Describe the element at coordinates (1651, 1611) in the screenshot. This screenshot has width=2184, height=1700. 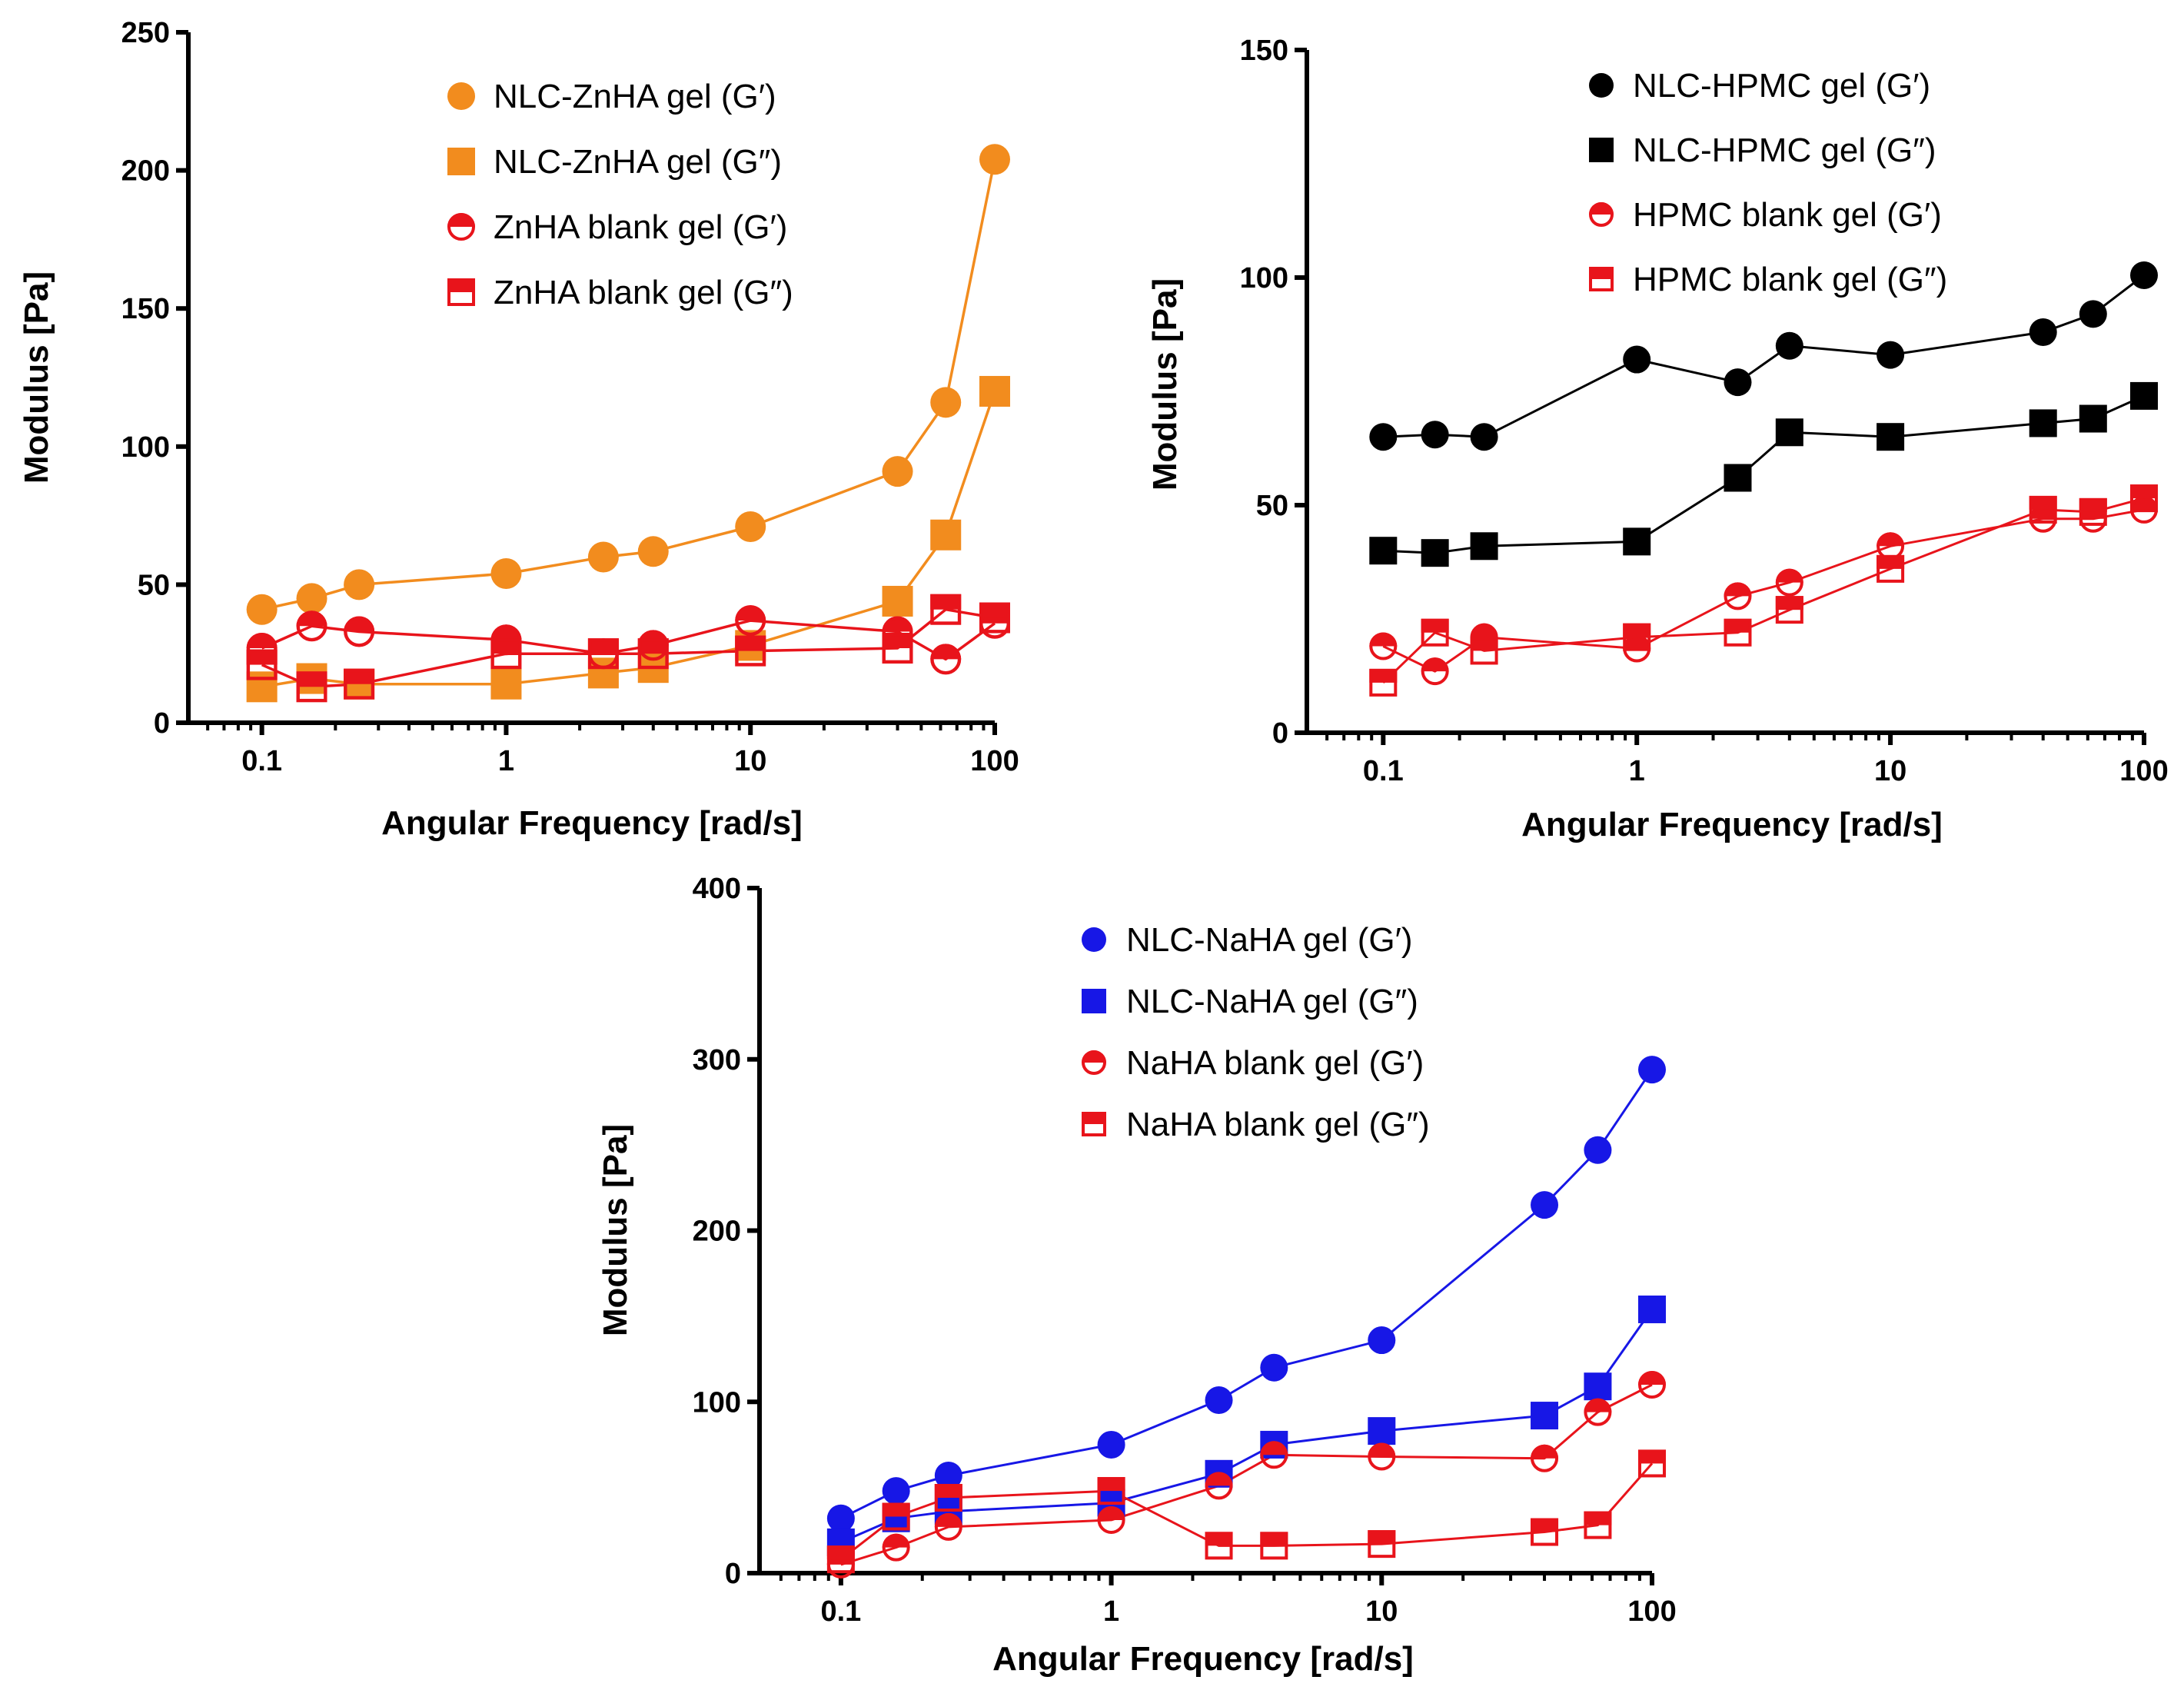
I see `x-tick-label: 100` at that location.